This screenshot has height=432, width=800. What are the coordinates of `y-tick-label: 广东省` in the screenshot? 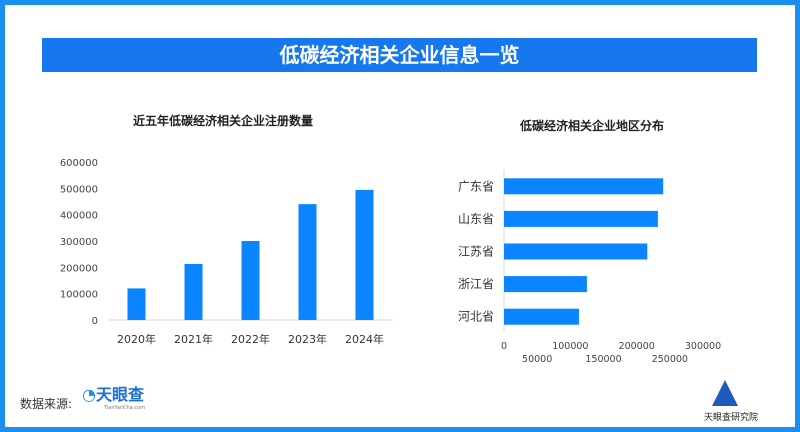 It's located at (476, 186).